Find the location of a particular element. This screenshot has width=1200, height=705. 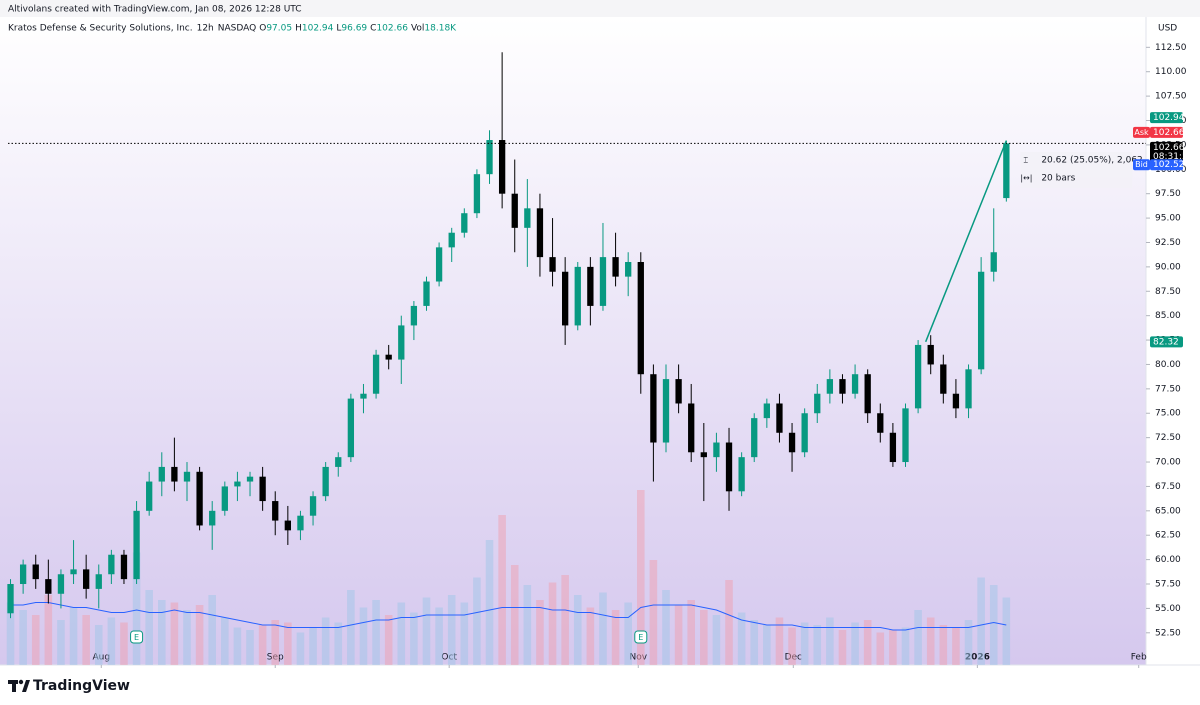

y-tick-label: 52.50 is located at coordinates (1168, 633).